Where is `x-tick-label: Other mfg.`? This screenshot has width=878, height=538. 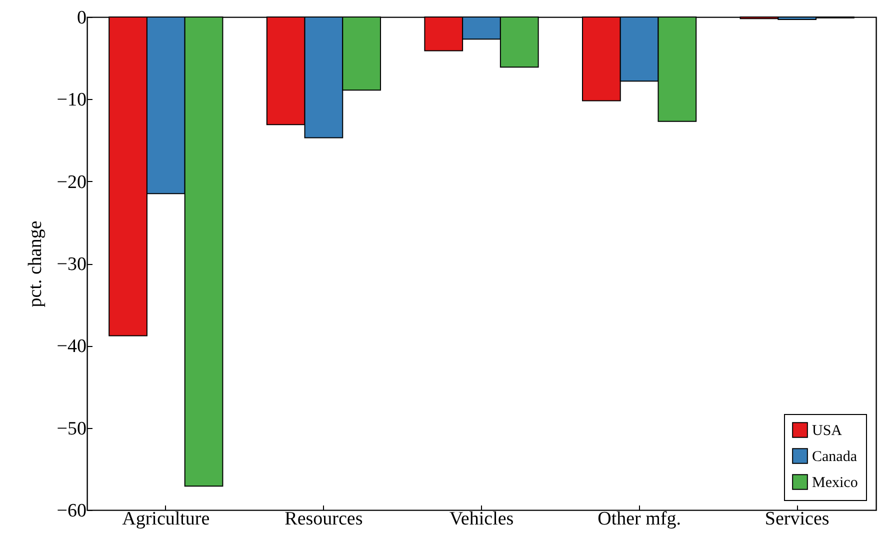
x-tick-label: Other mfg. is located at coordinates (639, 519).